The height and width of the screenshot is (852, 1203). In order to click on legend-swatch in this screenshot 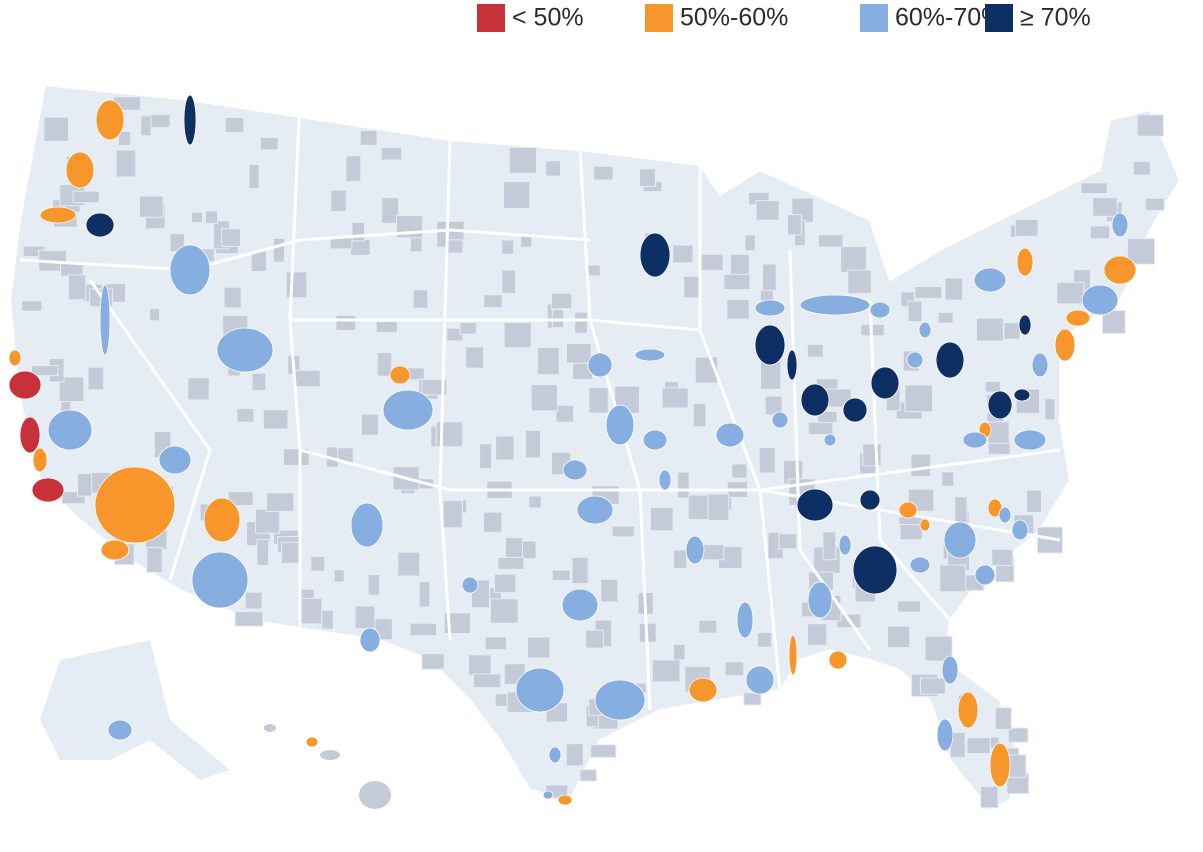, I will do `click(659, 18)`.